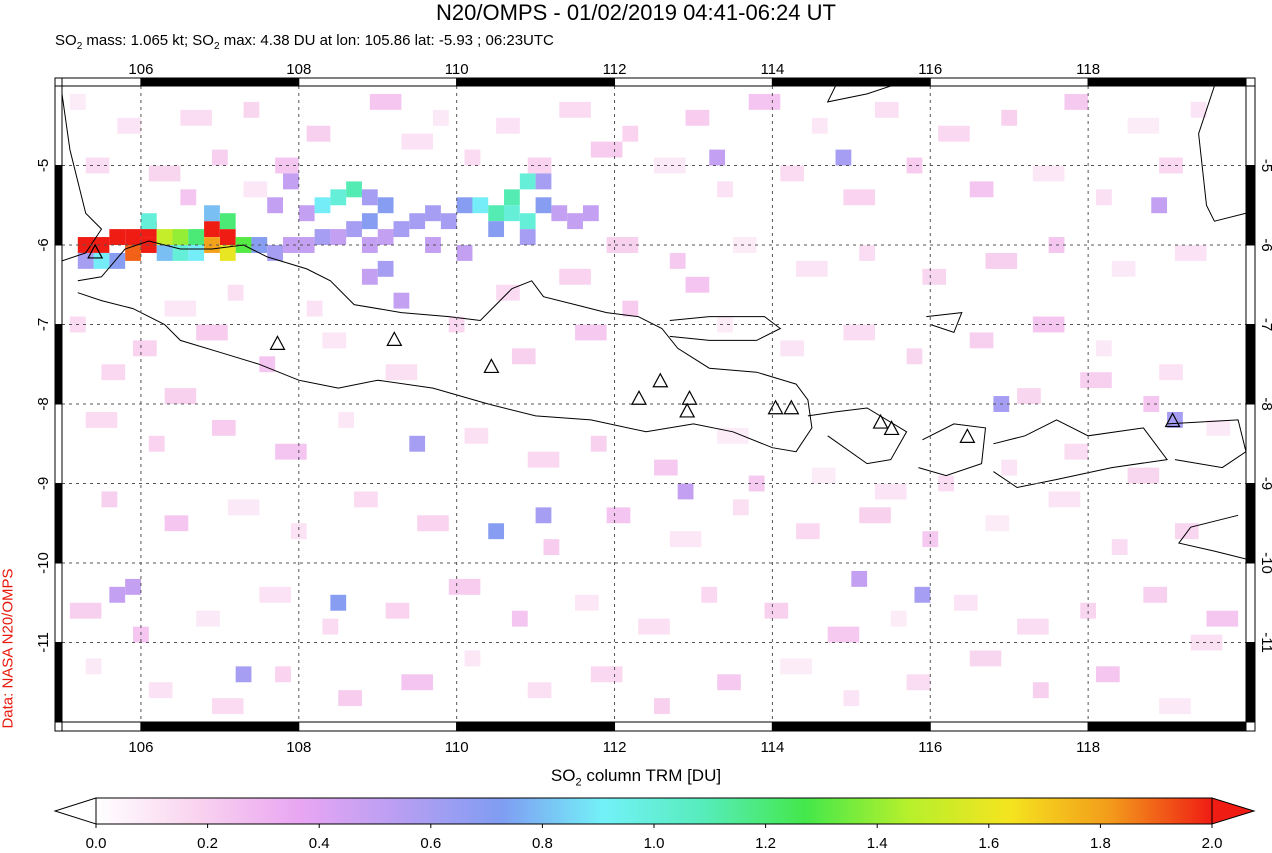  I want to click on colorbar-tick-label: 0.6, so click(430, 843).